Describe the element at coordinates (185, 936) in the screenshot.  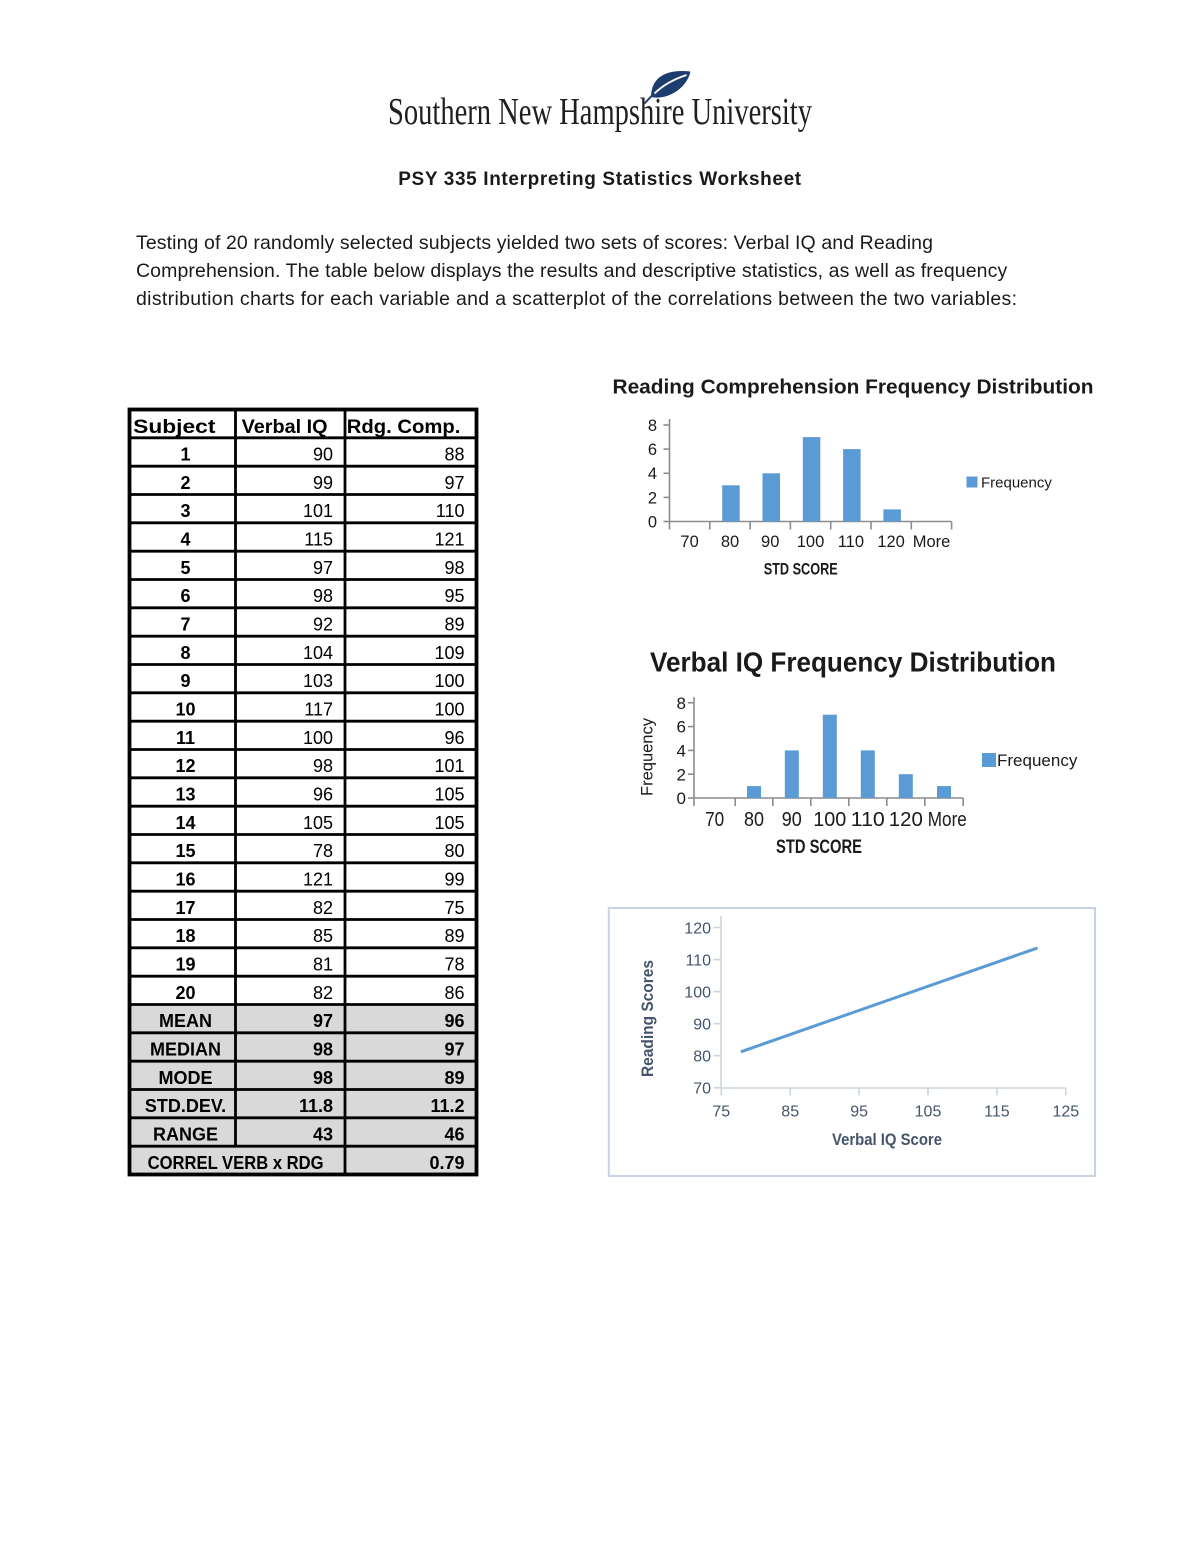
I see `svg-text: 18` at that location.